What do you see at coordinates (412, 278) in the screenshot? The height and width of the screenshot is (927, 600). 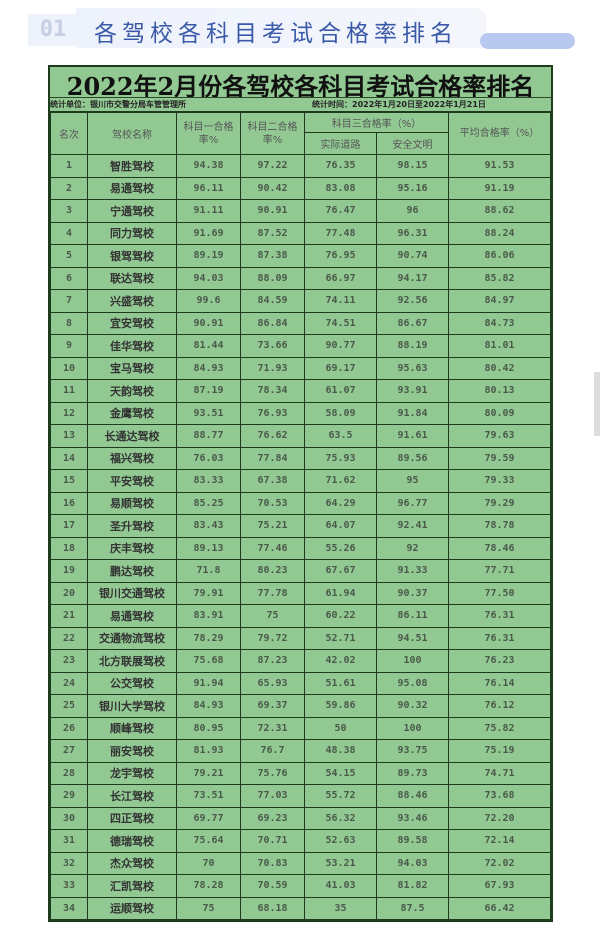 I see `cell-safety: 94.17` at bounding box center [412, 278].